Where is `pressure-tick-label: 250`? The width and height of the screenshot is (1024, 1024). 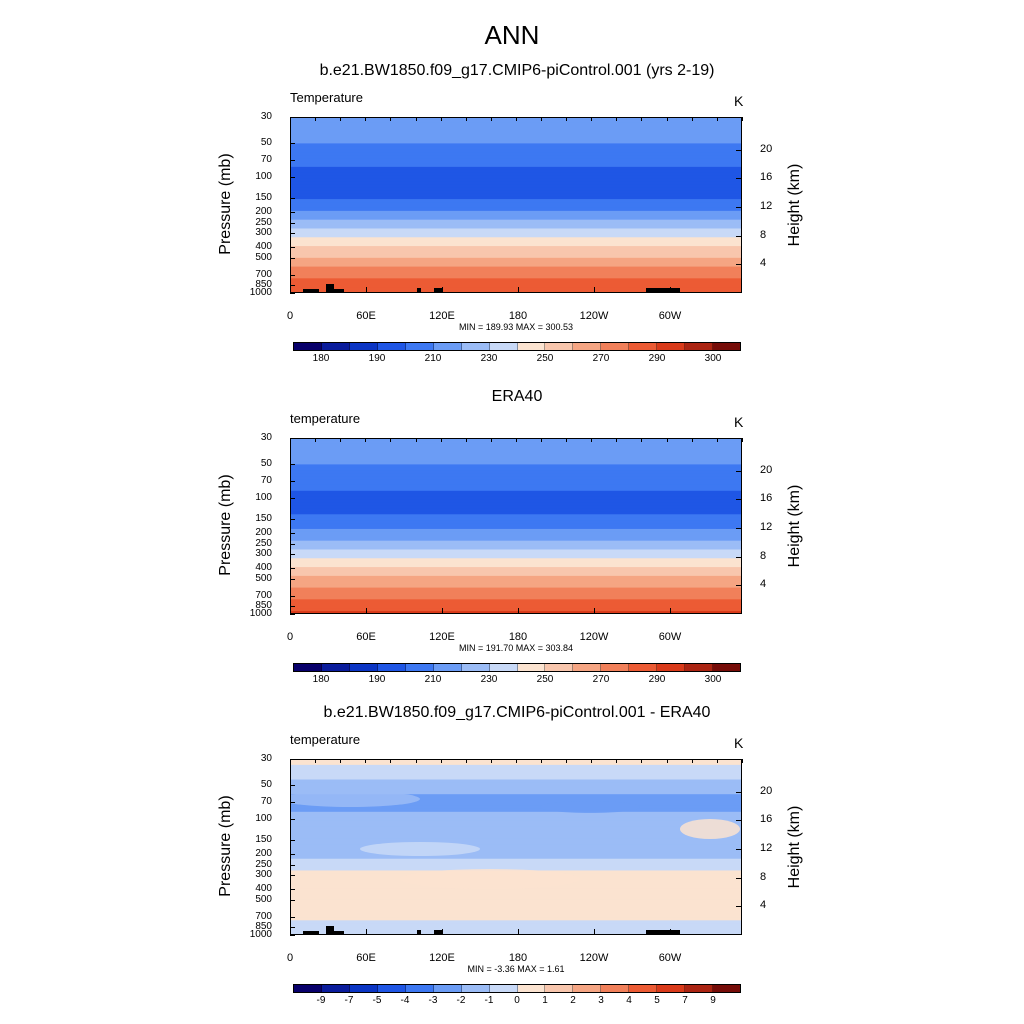 pressure-tick-label: 250 is located at coordinates (263, 223).